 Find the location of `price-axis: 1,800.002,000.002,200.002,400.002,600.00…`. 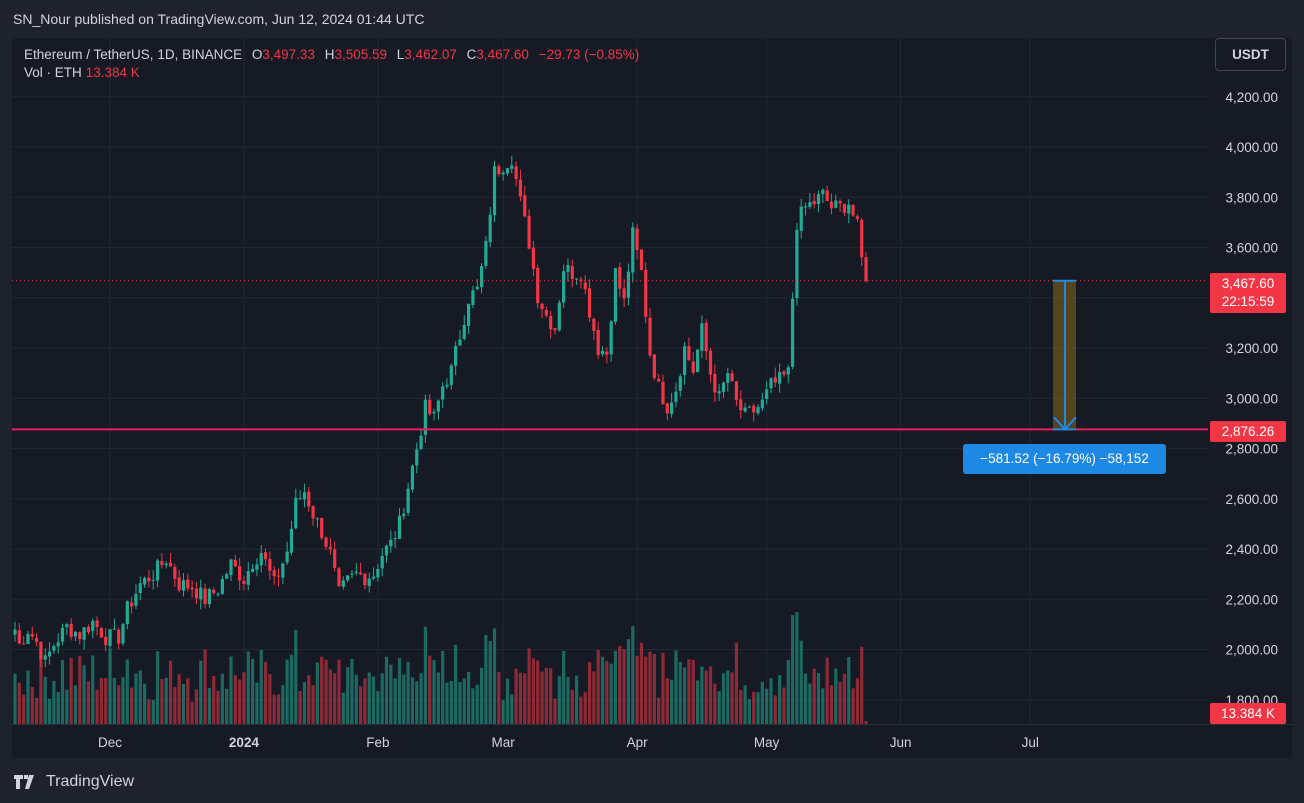

price-axis: 1,800.002,000.002,200.002,400.002,600.00… is located at coordinates (1251, 399).